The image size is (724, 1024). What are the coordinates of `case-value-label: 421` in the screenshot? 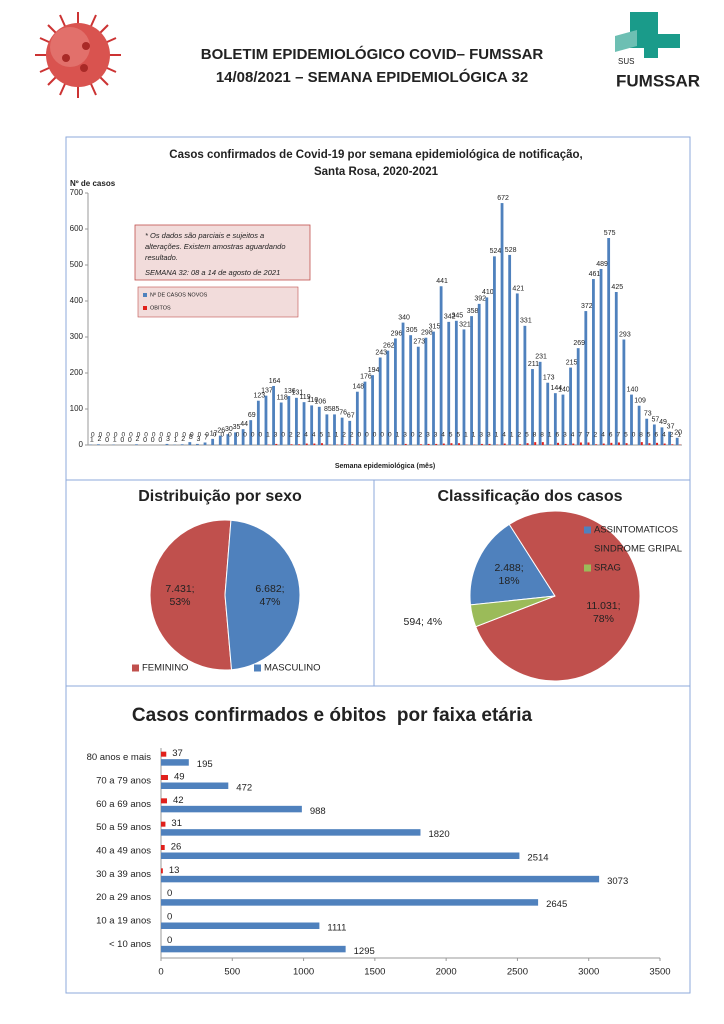 It's located at (518, 288).